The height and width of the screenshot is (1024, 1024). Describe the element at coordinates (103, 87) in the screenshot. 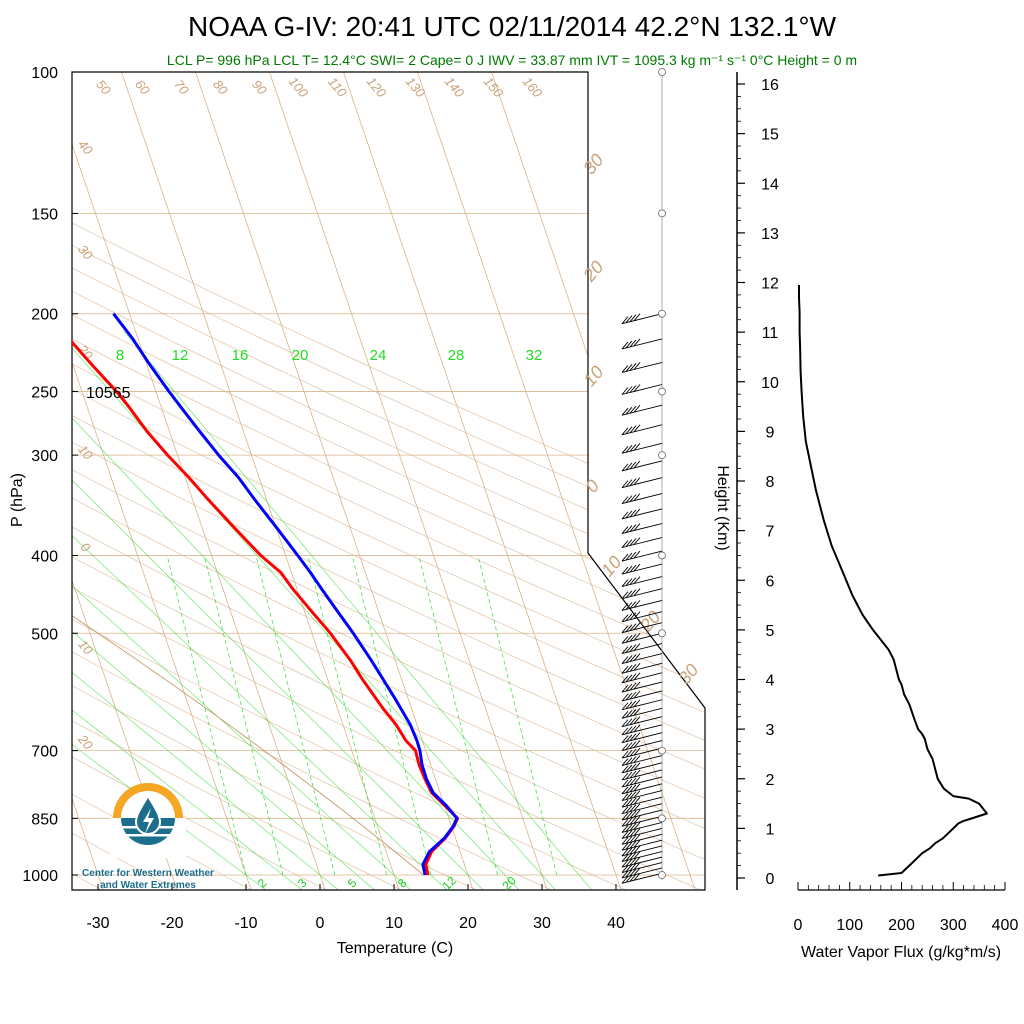

I see `theta-label: 50` at that location.